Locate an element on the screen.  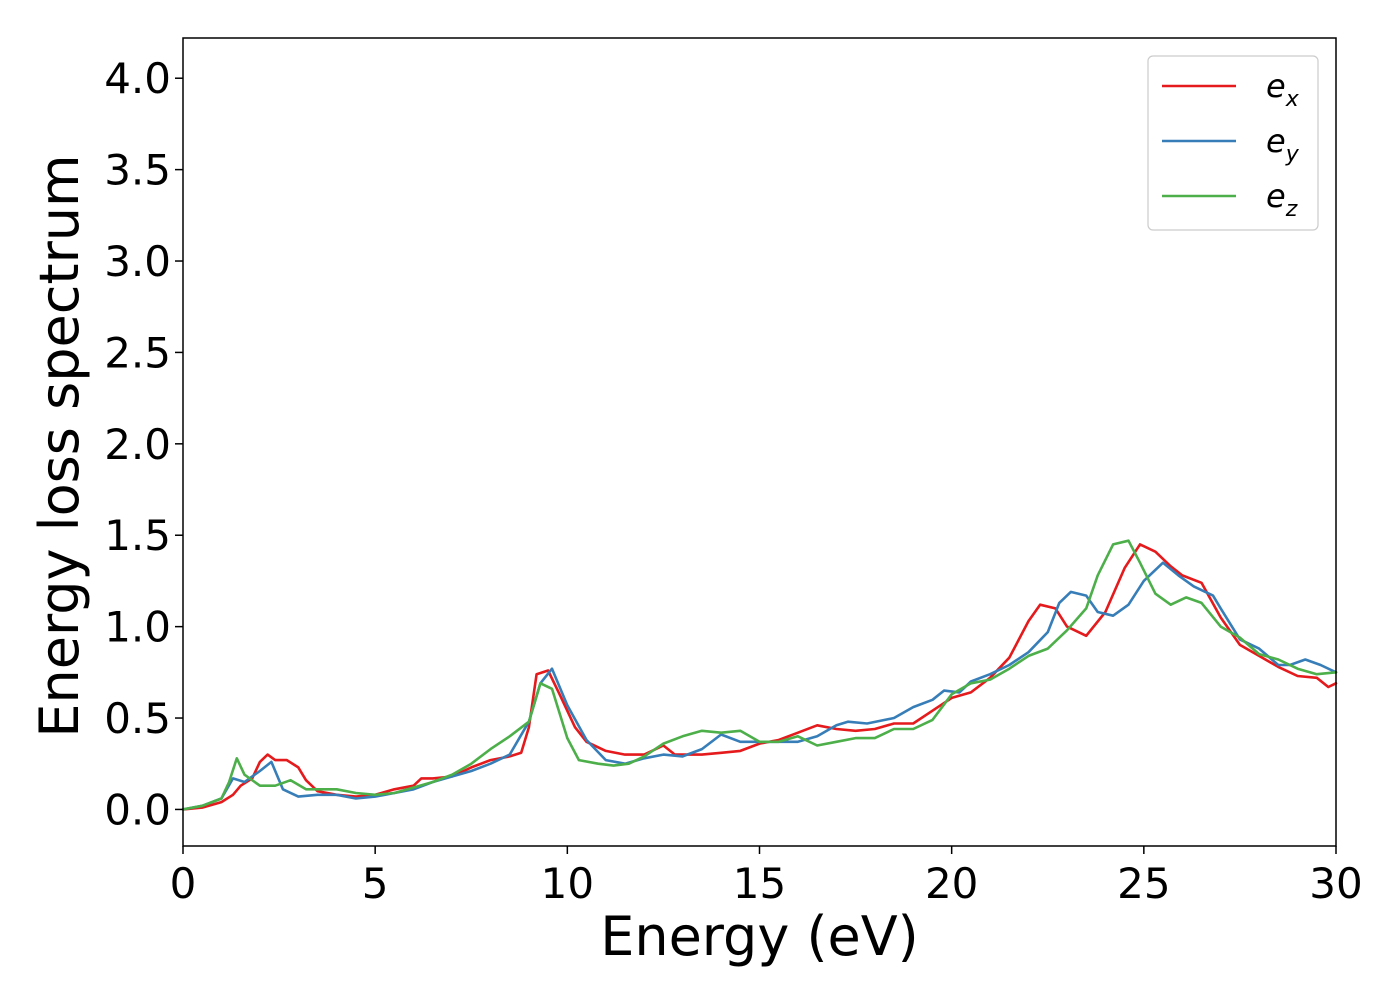
y-tick-label: 3.5 is located at coordinates (137, 170).